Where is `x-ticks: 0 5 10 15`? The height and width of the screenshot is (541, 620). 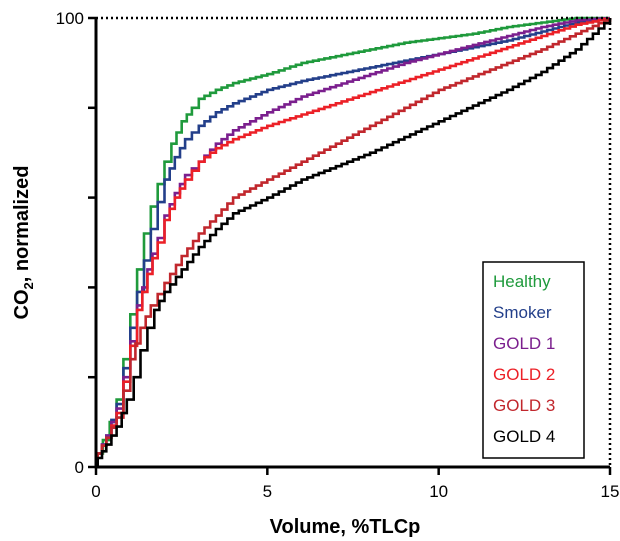
x-ticks: 0 5 10 15 is located at coordinates (355, 484).